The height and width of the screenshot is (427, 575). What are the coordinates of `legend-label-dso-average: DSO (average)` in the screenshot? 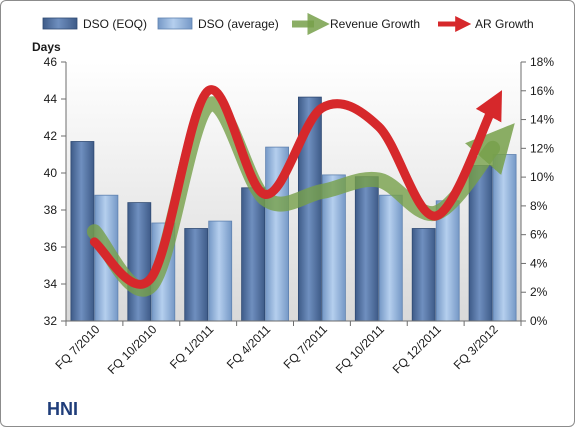 It's located at (238, 24).